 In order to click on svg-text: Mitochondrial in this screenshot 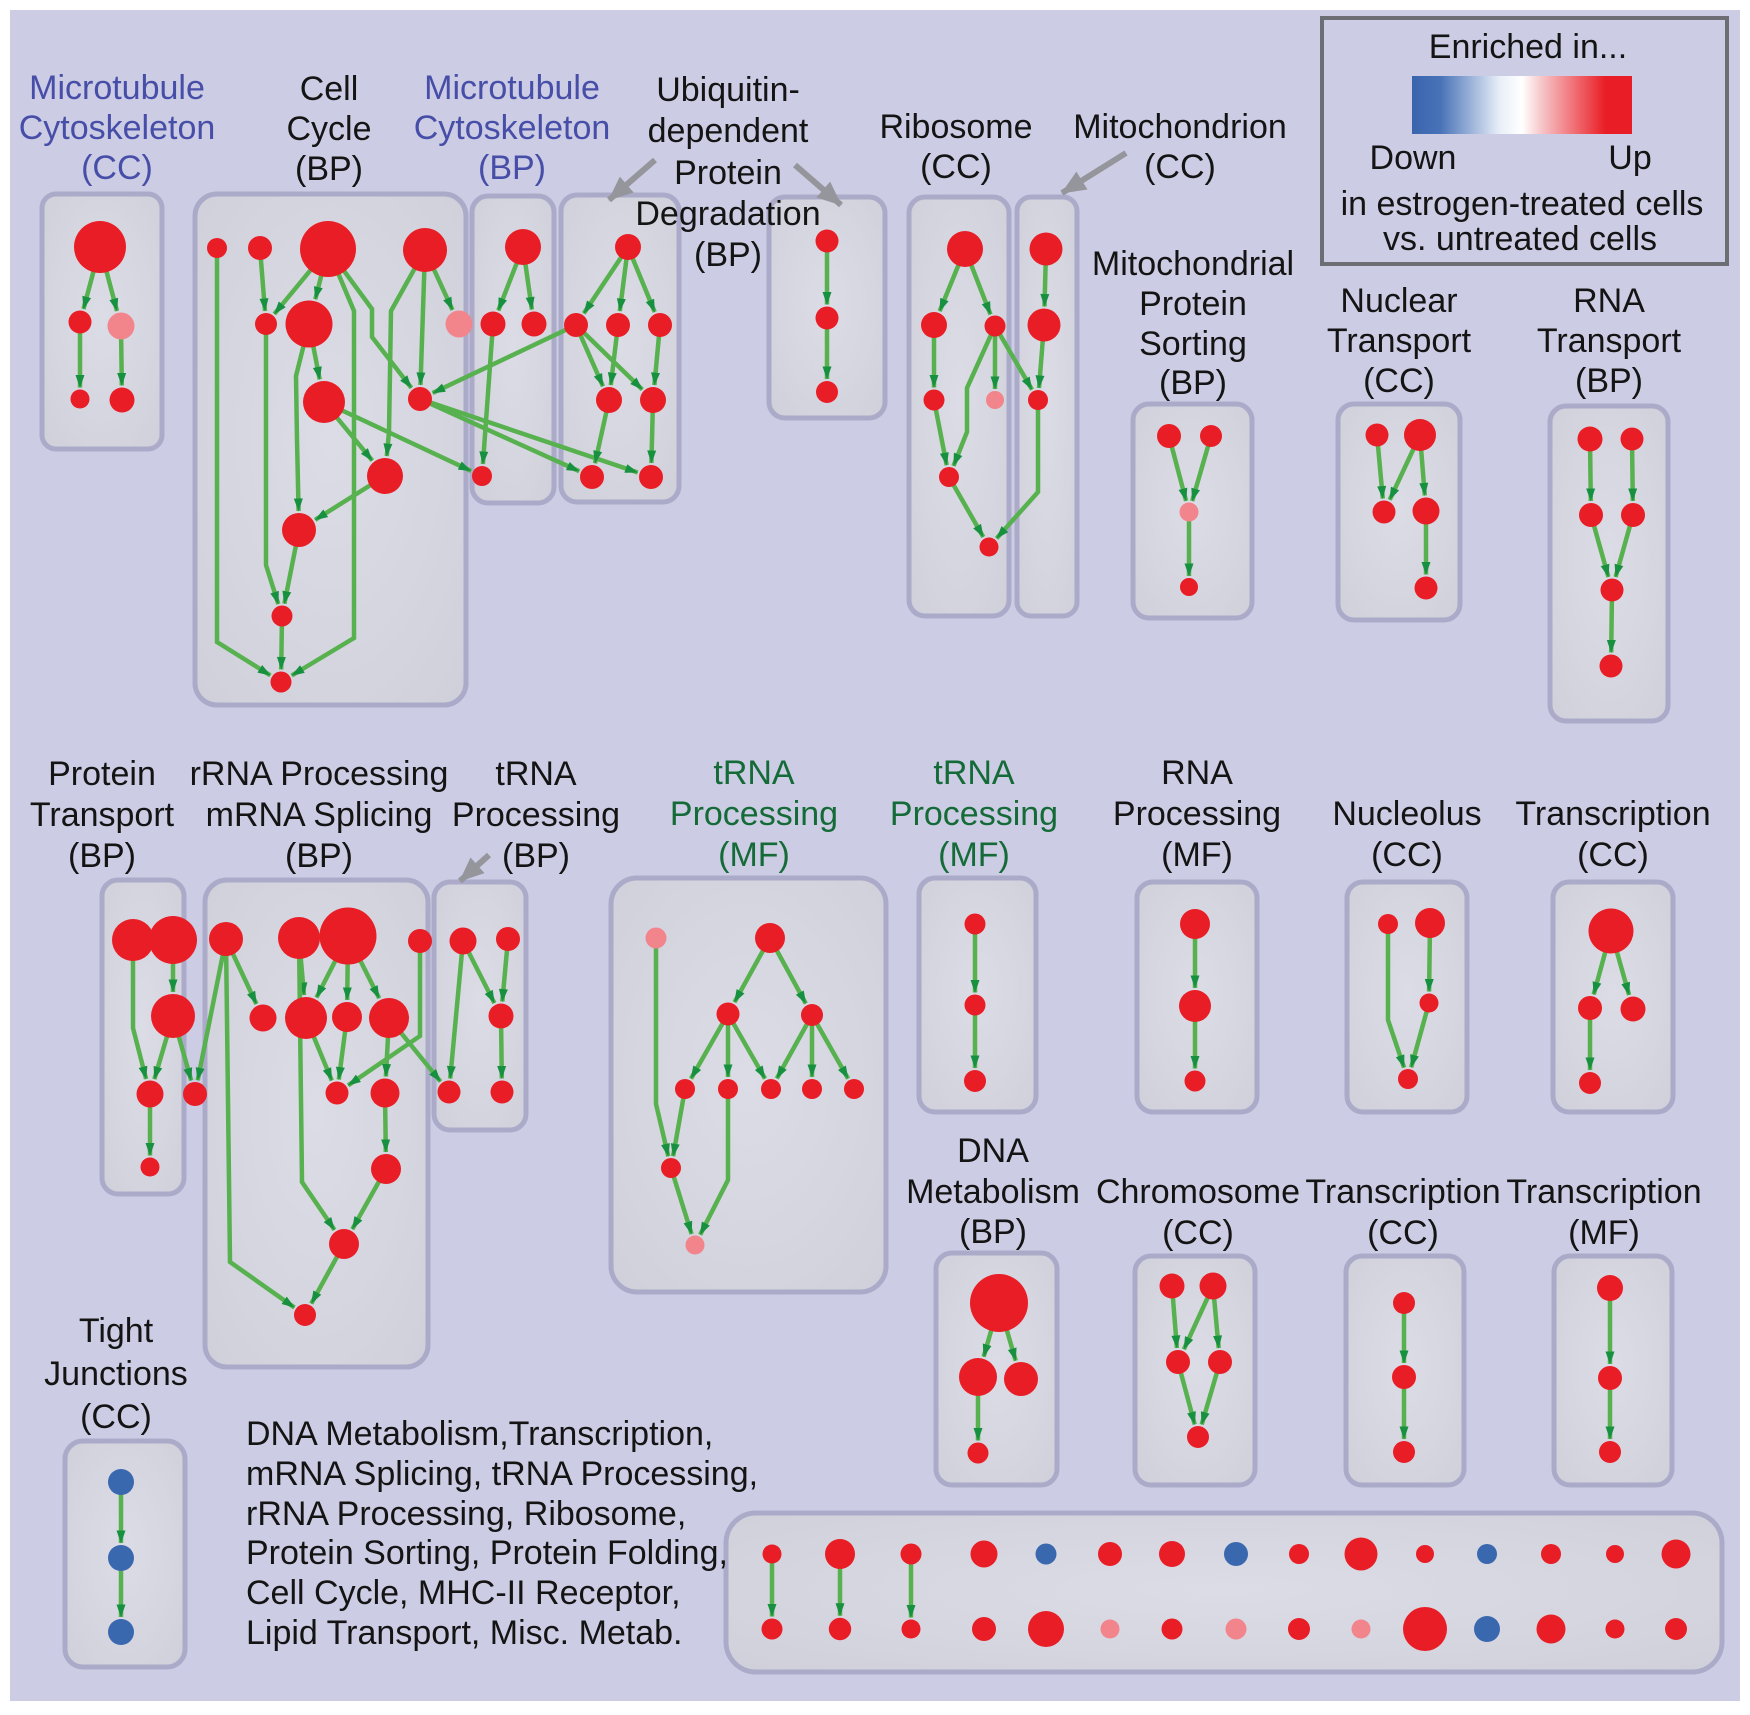, I will do `click(1193, 264)`.